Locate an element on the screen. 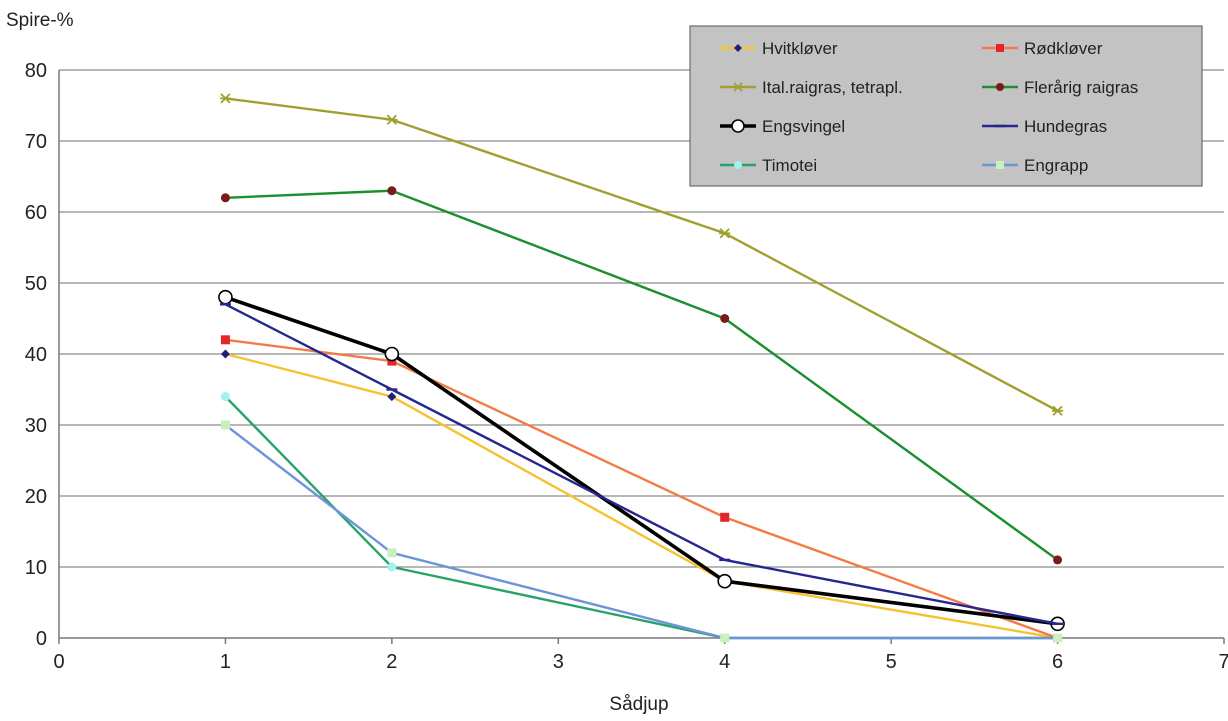 The image size is (1228, 721). legend-label: Rødkløver is located at coordinates (1063, 48).